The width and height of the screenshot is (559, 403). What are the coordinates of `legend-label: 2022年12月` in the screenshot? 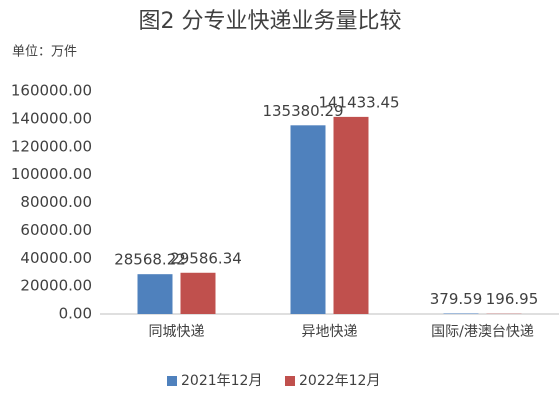 It's located at (339, 381).